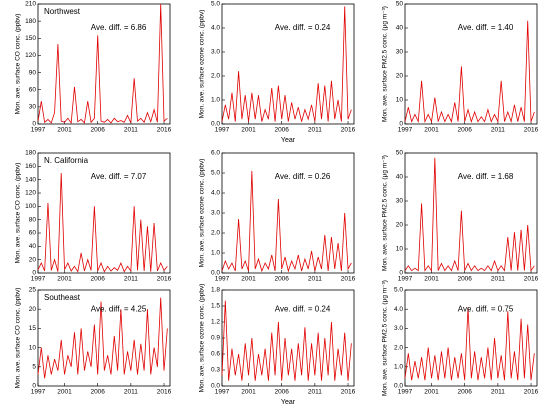  What do you see at coordinates (288, 140) in the screenshot?
I see `x-axis-label: Year` at bounding box center [288, 140].